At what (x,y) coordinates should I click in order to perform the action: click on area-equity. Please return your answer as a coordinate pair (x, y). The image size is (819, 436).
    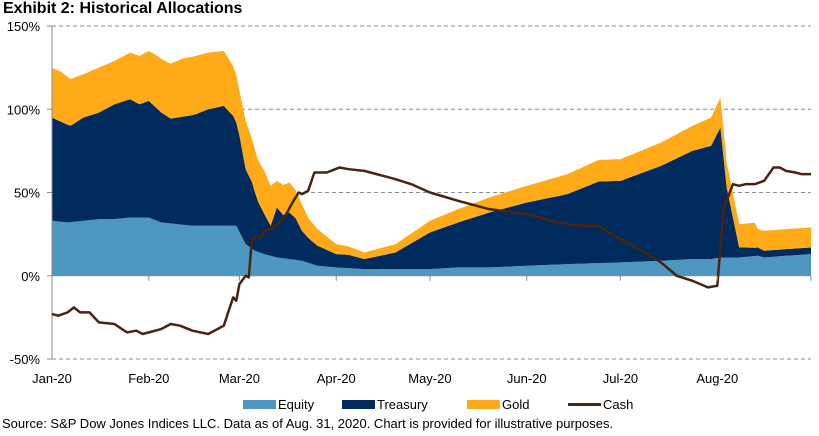
    Looking at the image, I should click on (431, 246).